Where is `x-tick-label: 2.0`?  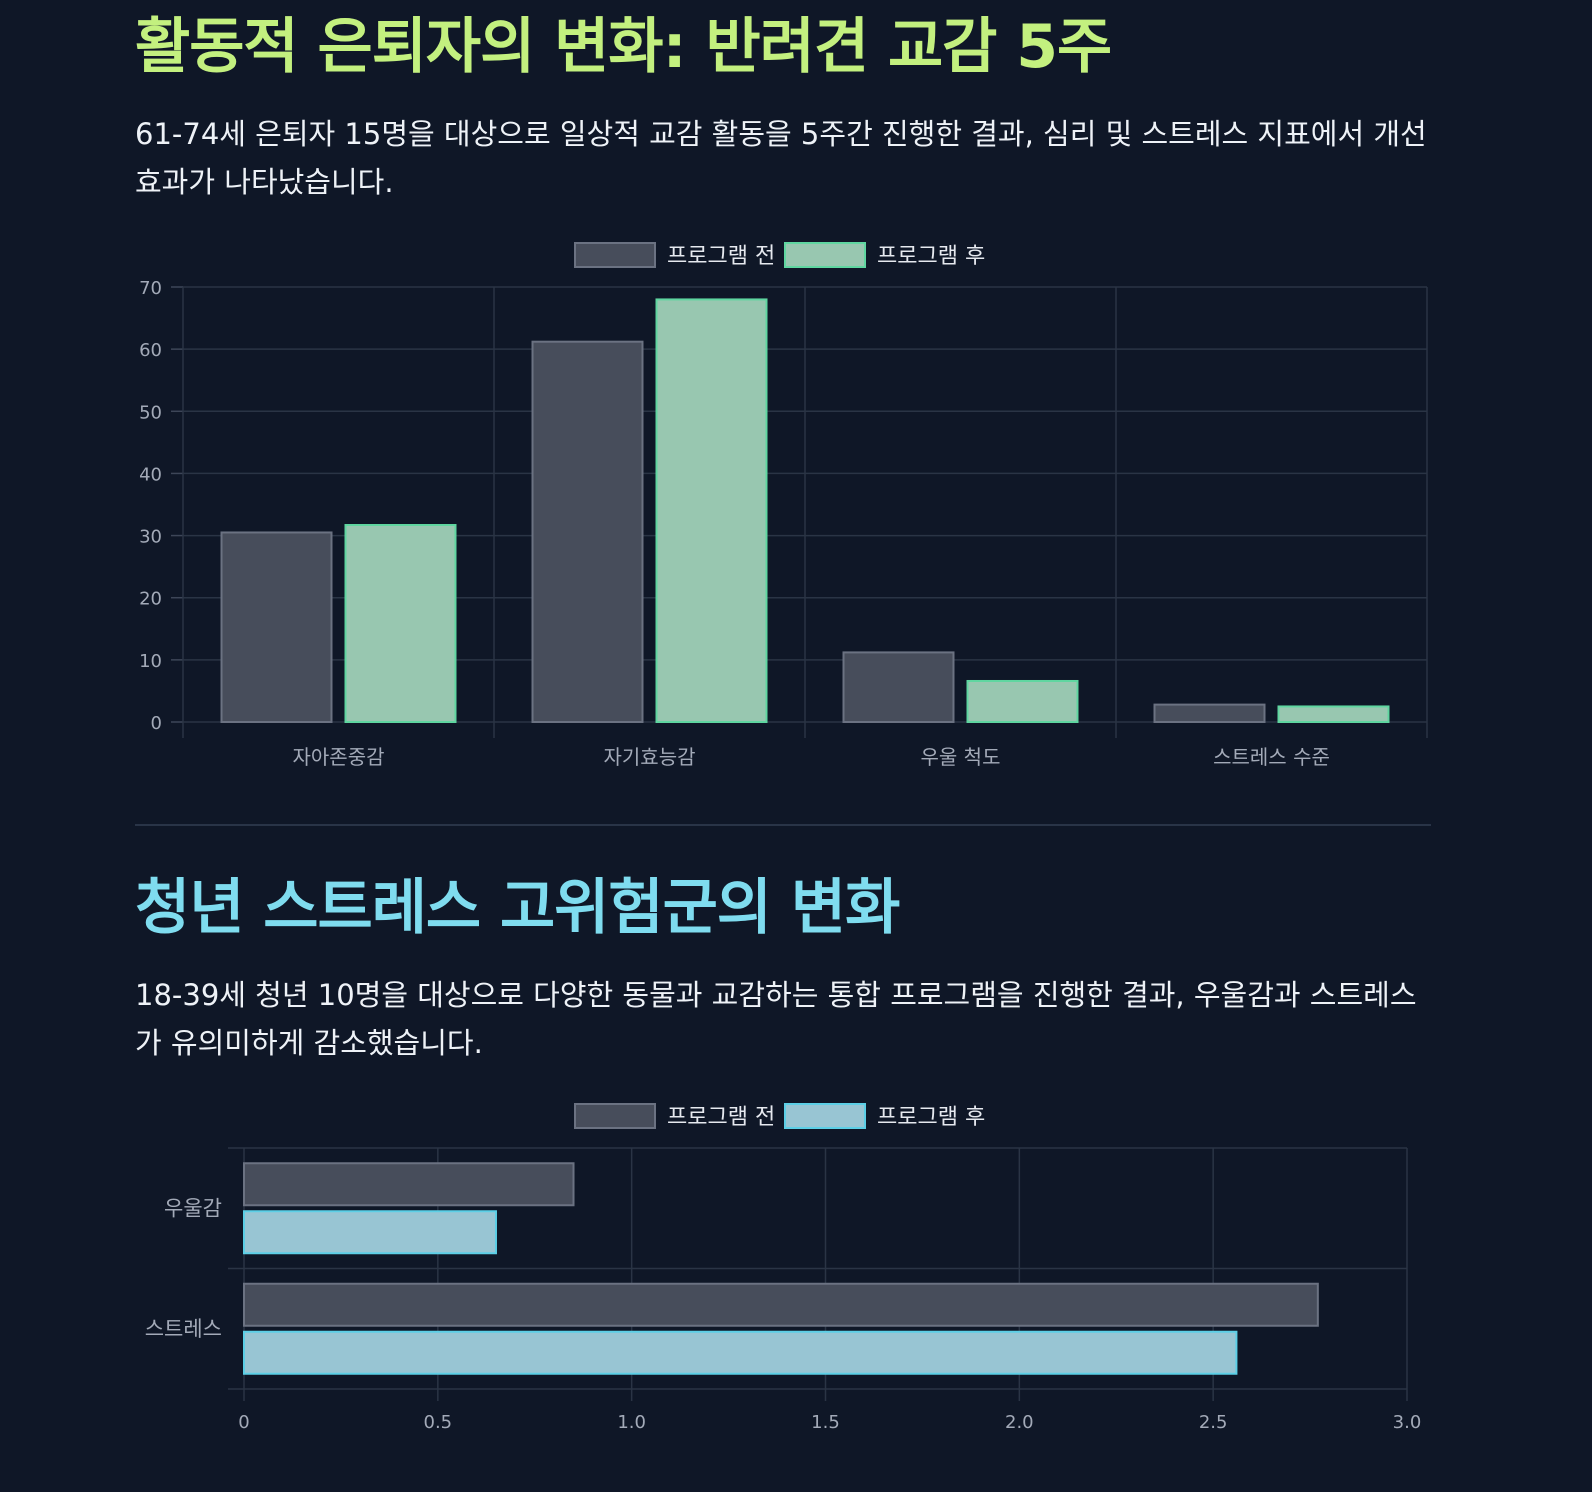
x-tick-label: 2.0 is located at coordinates (1019, 1422).